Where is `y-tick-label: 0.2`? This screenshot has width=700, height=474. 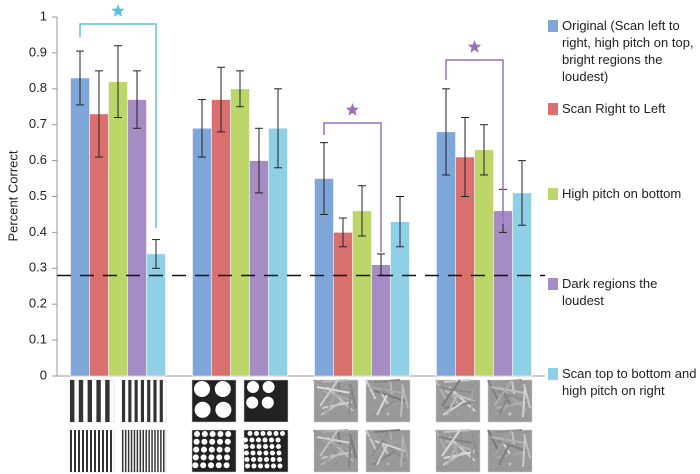
y-tick-label: 0.2 is located at coordinates (38, 303).